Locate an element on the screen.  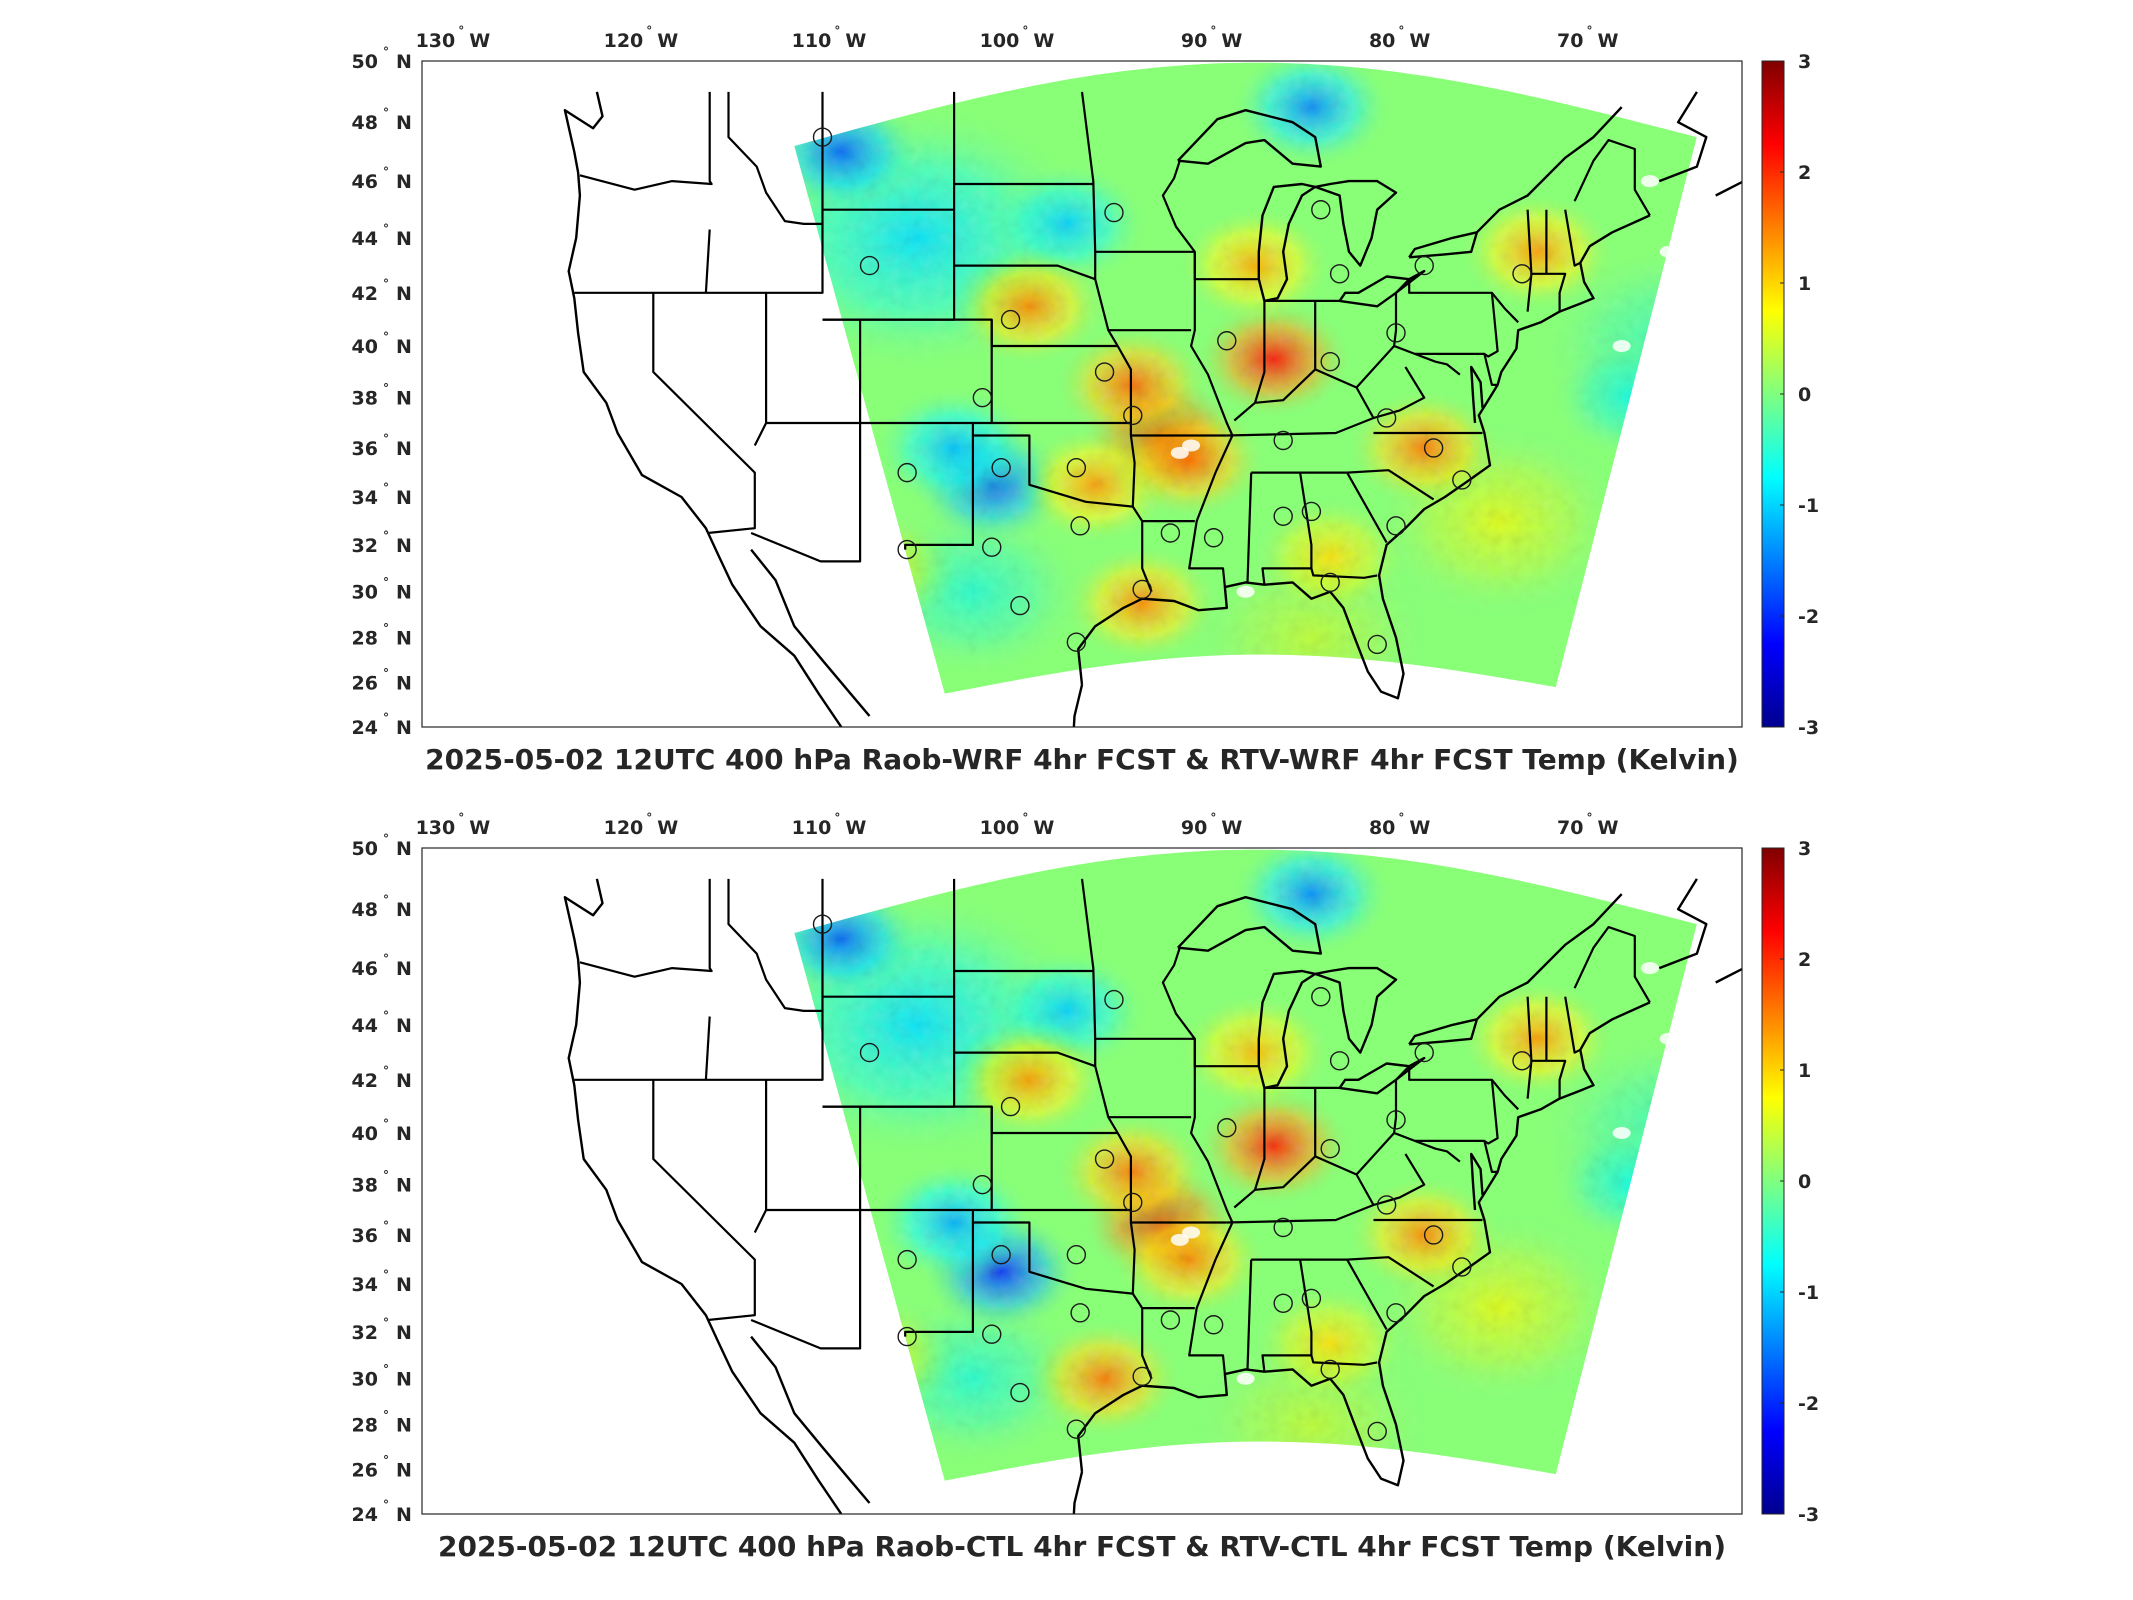
colorbar-tick-label: -3 is located at coordinates (1808, 1515).